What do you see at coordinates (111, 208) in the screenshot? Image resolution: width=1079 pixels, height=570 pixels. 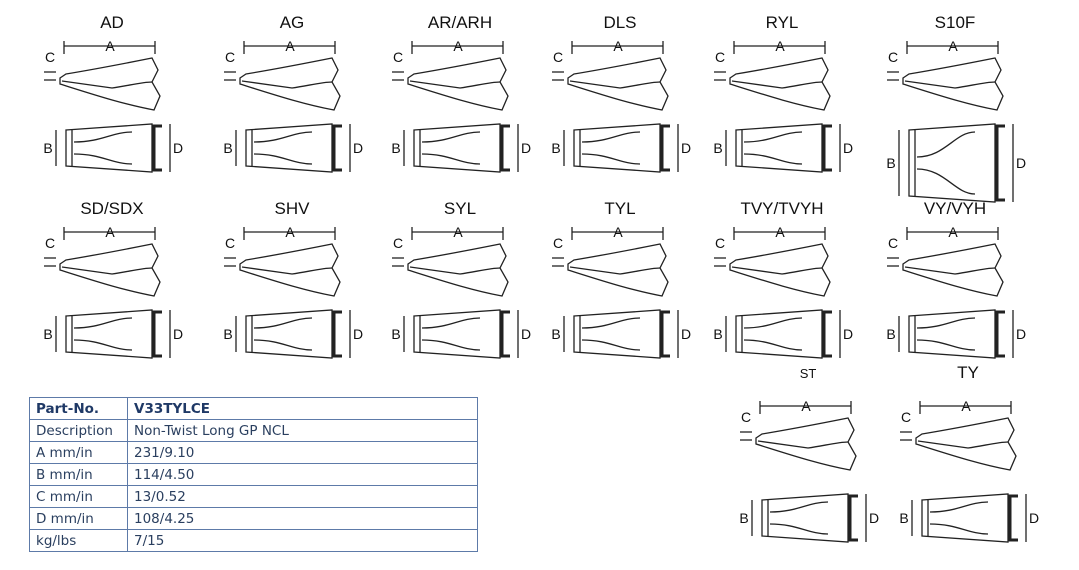 I see `tooth-name: SD/SDX` at bounding box center [111, 208].